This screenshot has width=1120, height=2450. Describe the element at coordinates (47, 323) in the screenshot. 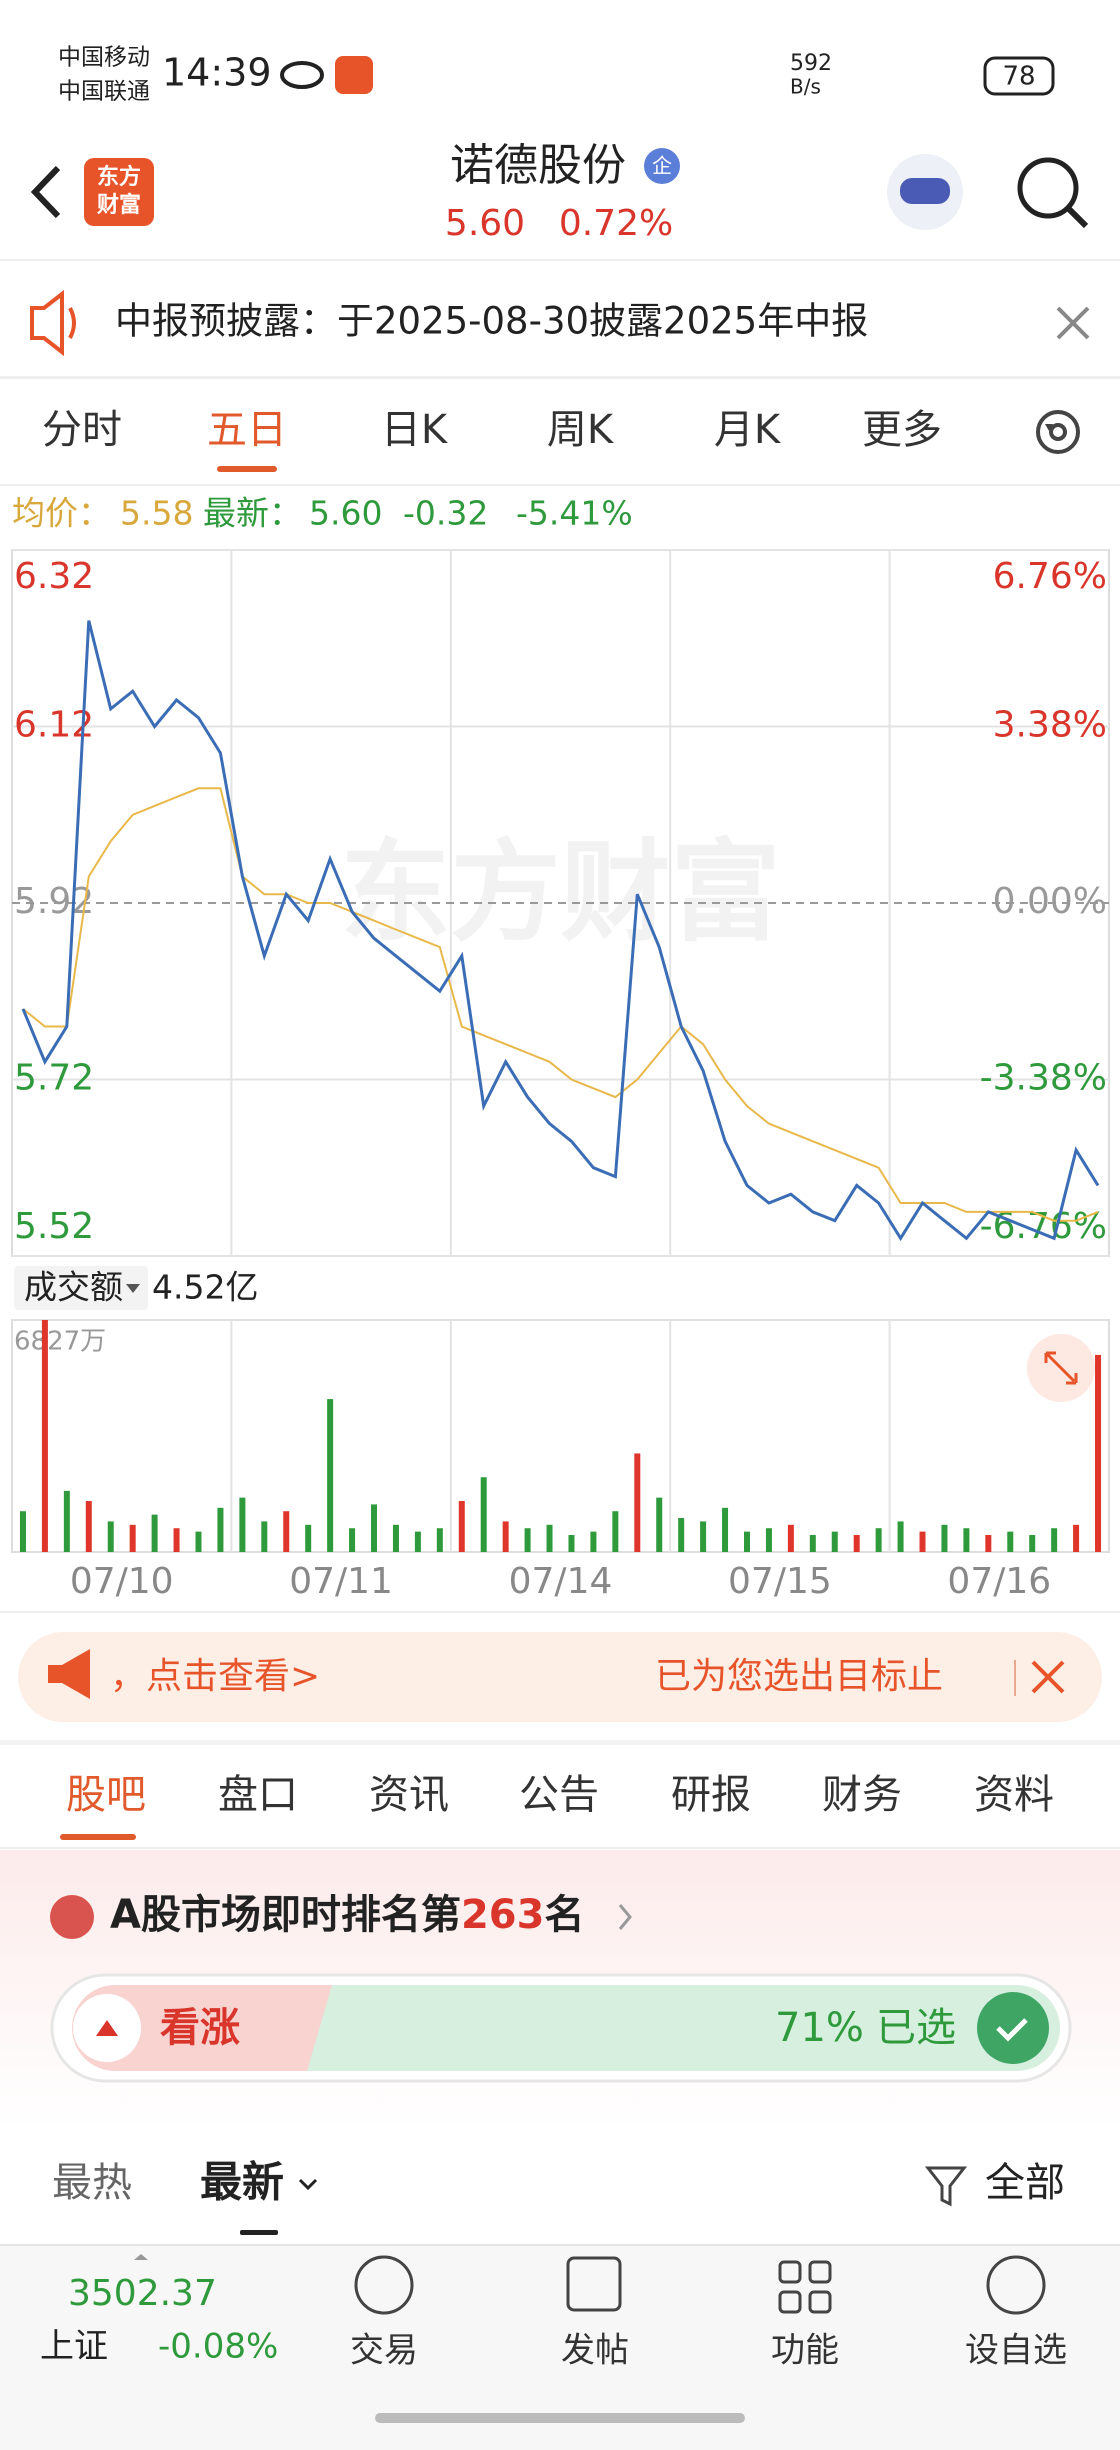

I see `speaker-icon` at that location.